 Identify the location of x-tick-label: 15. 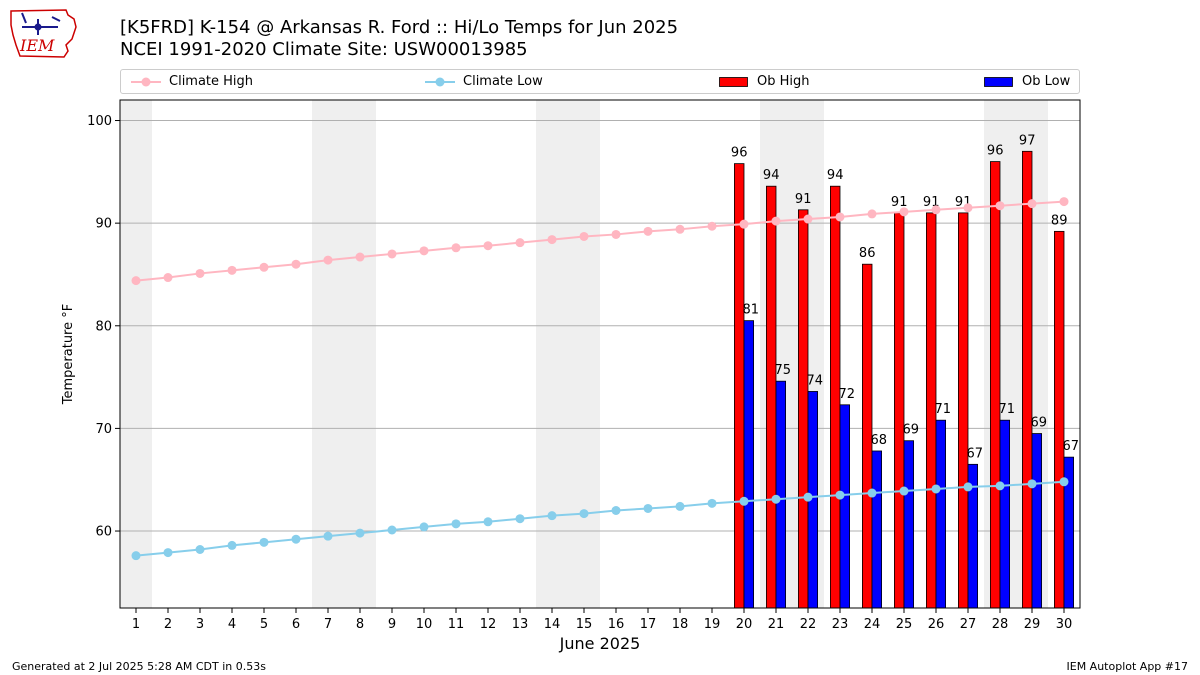
(584, 624).